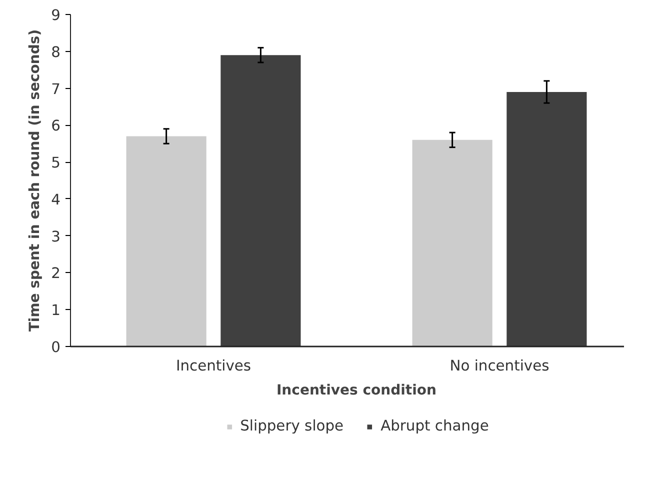  I want to click on y-tick-label: 4, so click(56, 199).